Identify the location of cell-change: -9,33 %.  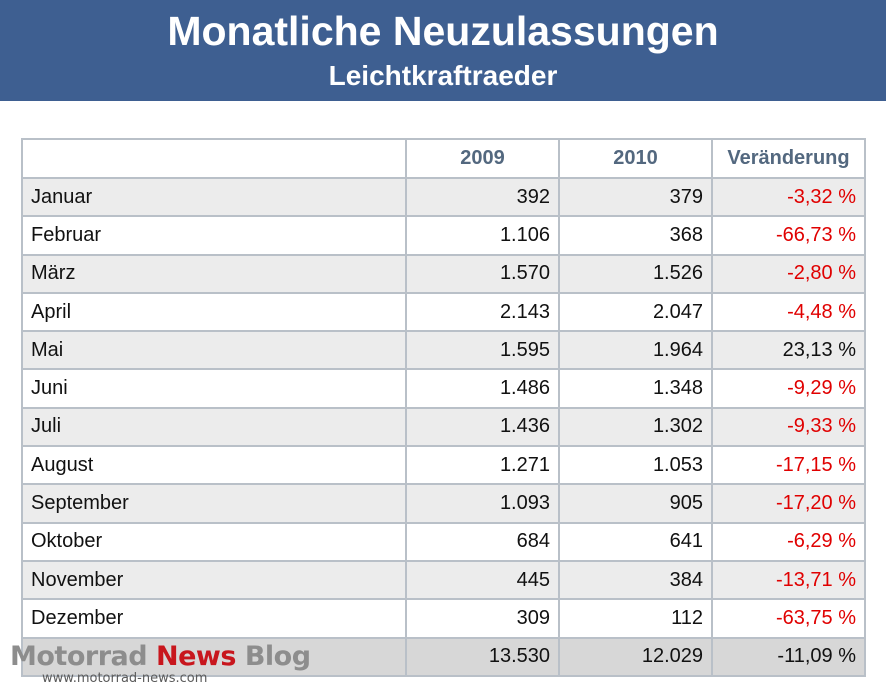
(788, 427).